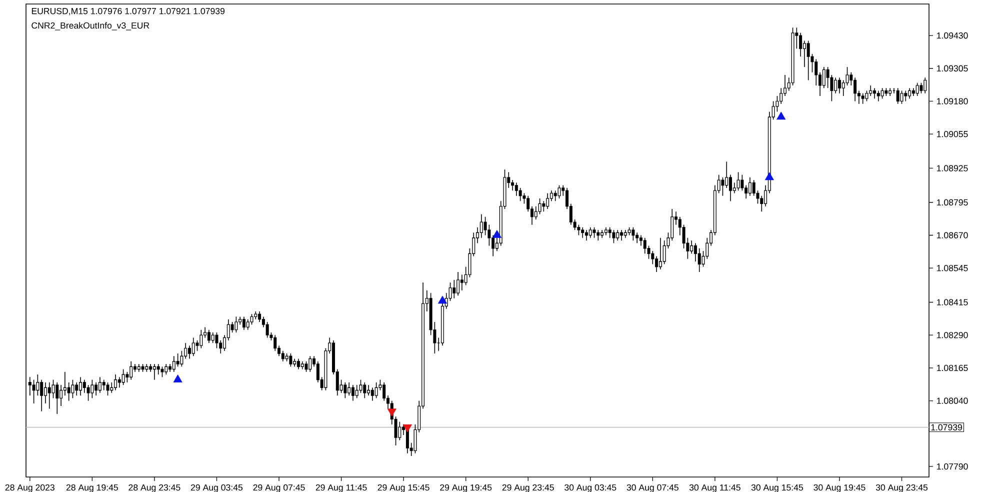 The image size is (985, 492). I want to click on x-tick-label: 29 Aug 03:45, so click(216, 488).